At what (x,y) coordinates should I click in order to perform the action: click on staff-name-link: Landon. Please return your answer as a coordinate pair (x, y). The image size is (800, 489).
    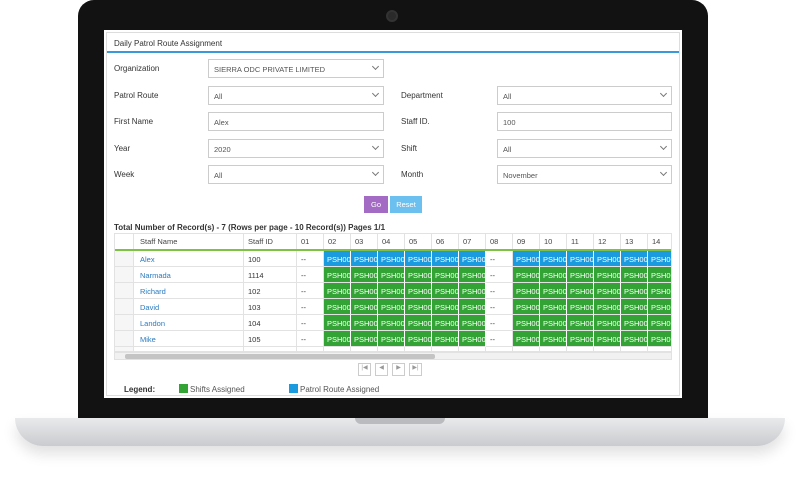
    Looking at the image, I should click on (189, 323).